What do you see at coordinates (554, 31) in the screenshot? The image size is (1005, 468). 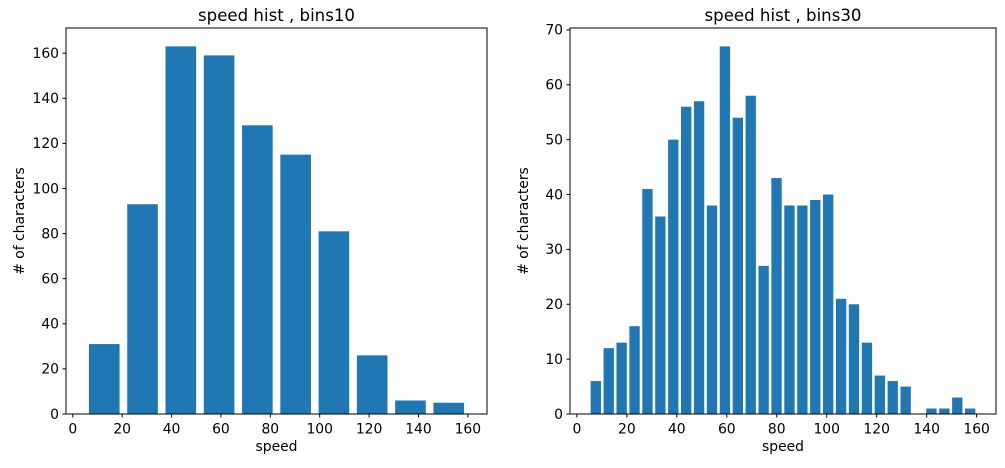 I see `y-tick-label: 70` at bounding box center [554, 31].